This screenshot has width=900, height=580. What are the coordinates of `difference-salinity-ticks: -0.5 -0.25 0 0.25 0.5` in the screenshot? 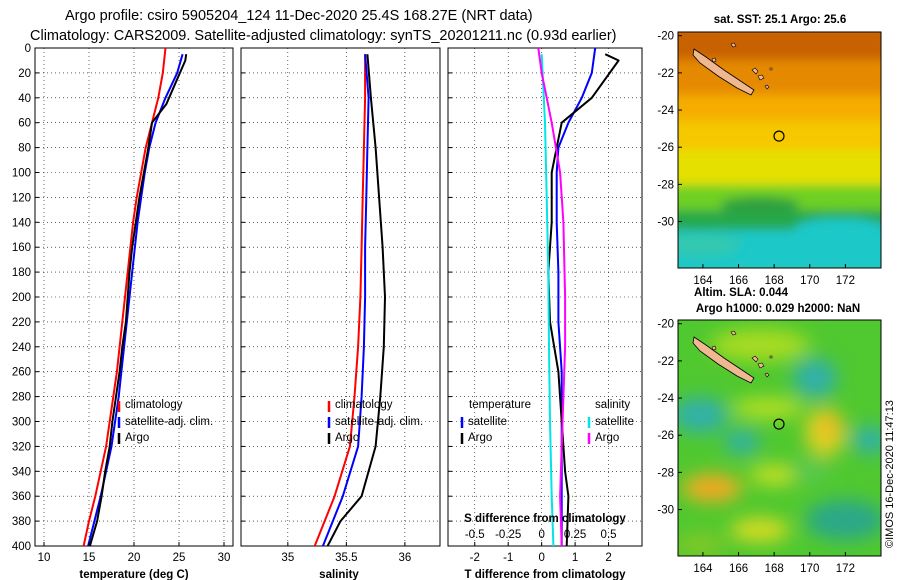 It's located at (541, 535).